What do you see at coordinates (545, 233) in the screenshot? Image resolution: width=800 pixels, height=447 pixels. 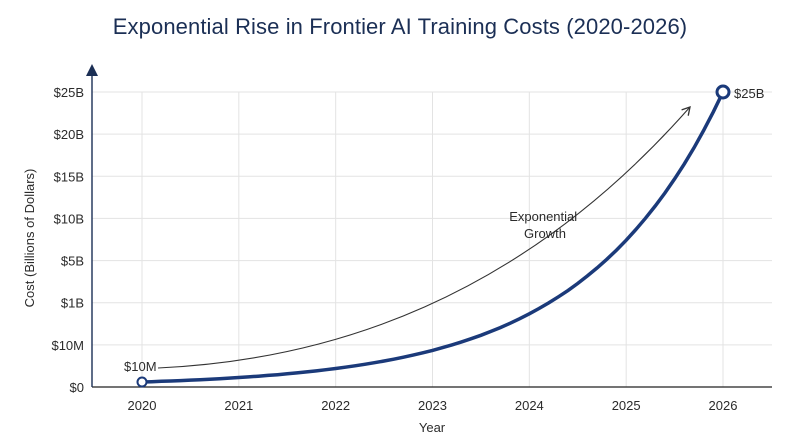 I see `growth-annotation-line-2: Growth` at bounding box center [545, 233].